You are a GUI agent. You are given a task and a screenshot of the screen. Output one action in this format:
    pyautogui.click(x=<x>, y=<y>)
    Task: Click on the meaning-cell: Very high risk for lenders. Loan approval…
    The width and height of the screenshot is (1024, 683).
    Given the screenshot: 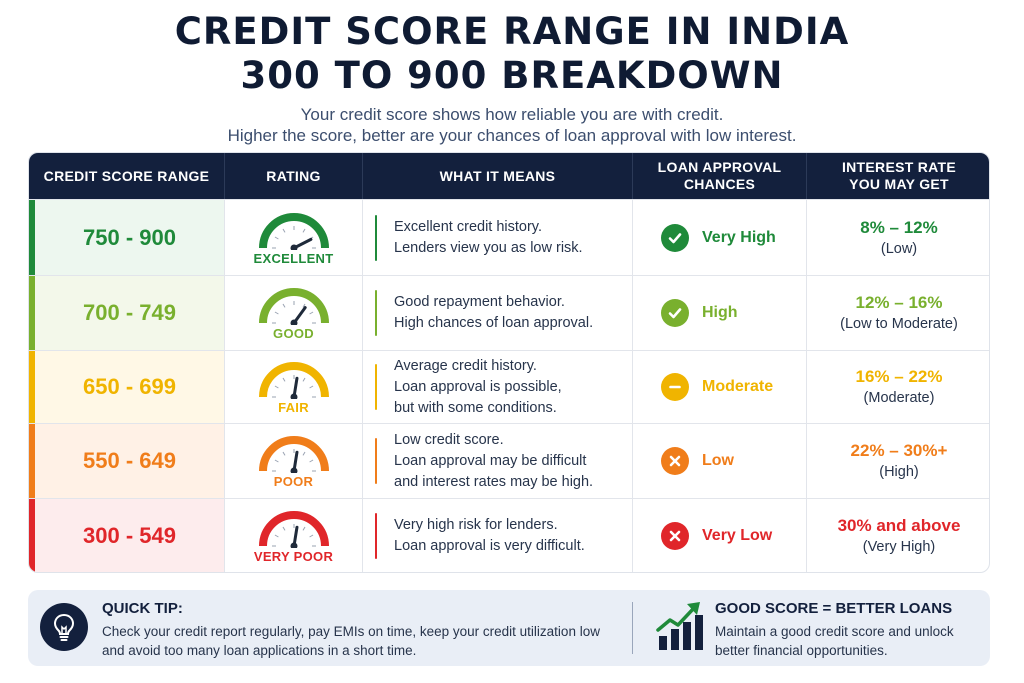 What is the action you would take?
    pyautogui.click(x=498, y=535)
    